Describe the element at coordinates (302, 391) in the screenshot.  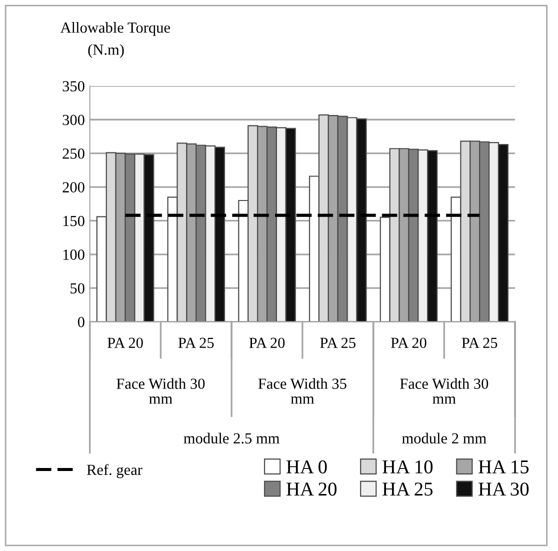
I see `text: Face Width 35 mm` at that location.